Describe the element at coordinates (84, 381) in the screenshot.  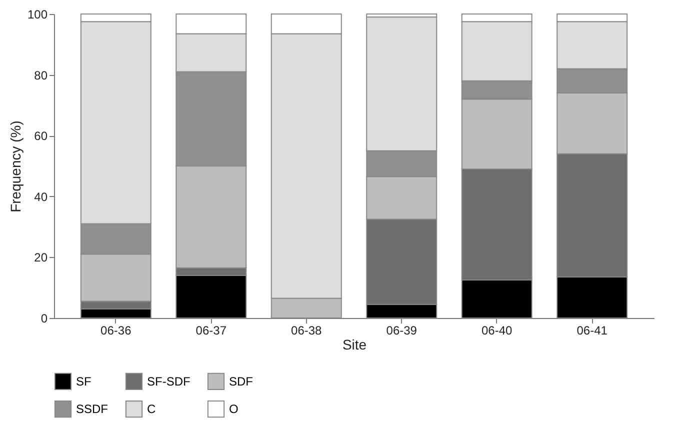
I see `legend-label: SF` at that location.